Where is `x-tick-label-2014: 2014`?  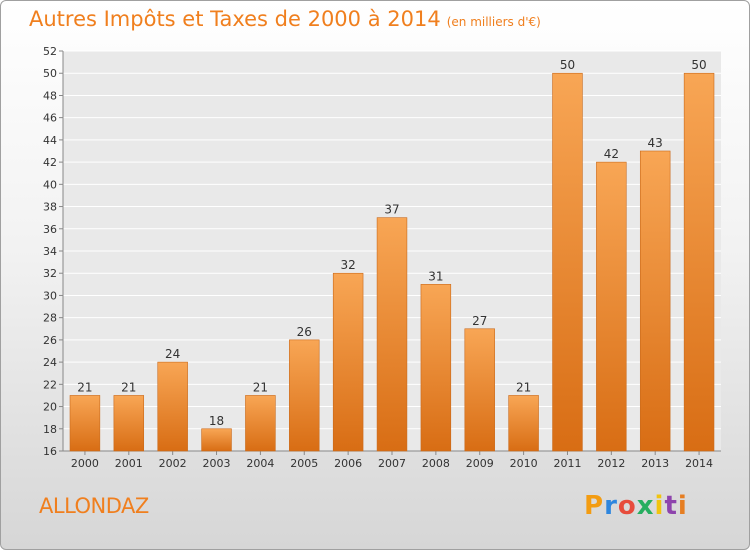
x-tick-label-2014: 2014 is located at coordinates (699, 463).